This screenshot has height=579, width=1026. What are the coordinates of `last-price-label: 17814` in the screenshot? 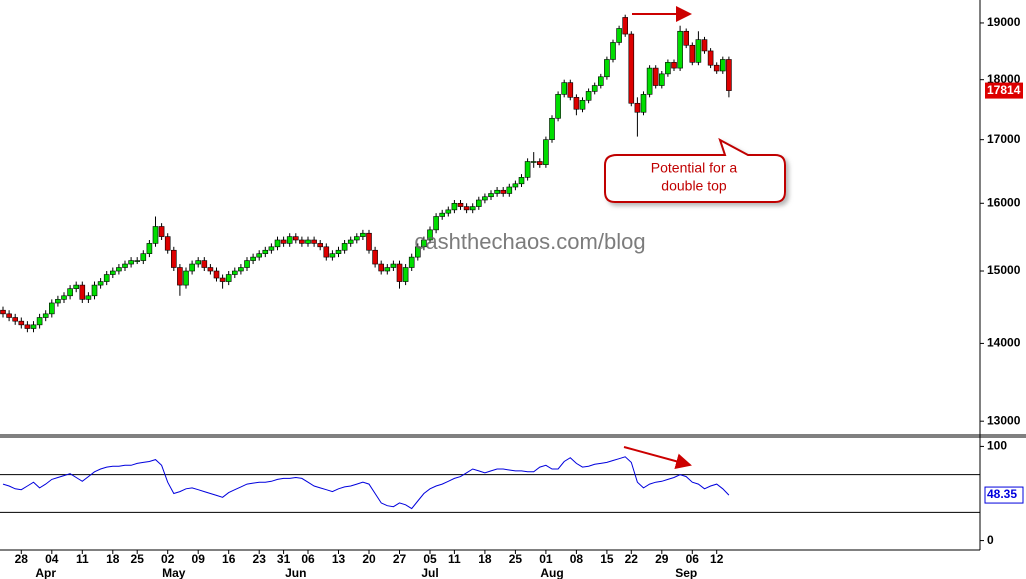 It's located at (1004, 90).